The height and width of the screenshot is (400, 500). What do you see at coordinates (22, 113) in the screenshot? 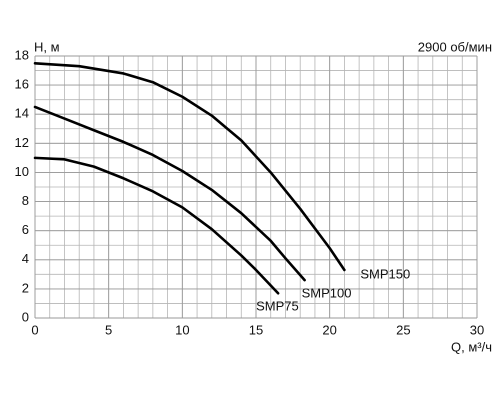
I see `y-tick-label: 14` at bounding box center [22, 113].